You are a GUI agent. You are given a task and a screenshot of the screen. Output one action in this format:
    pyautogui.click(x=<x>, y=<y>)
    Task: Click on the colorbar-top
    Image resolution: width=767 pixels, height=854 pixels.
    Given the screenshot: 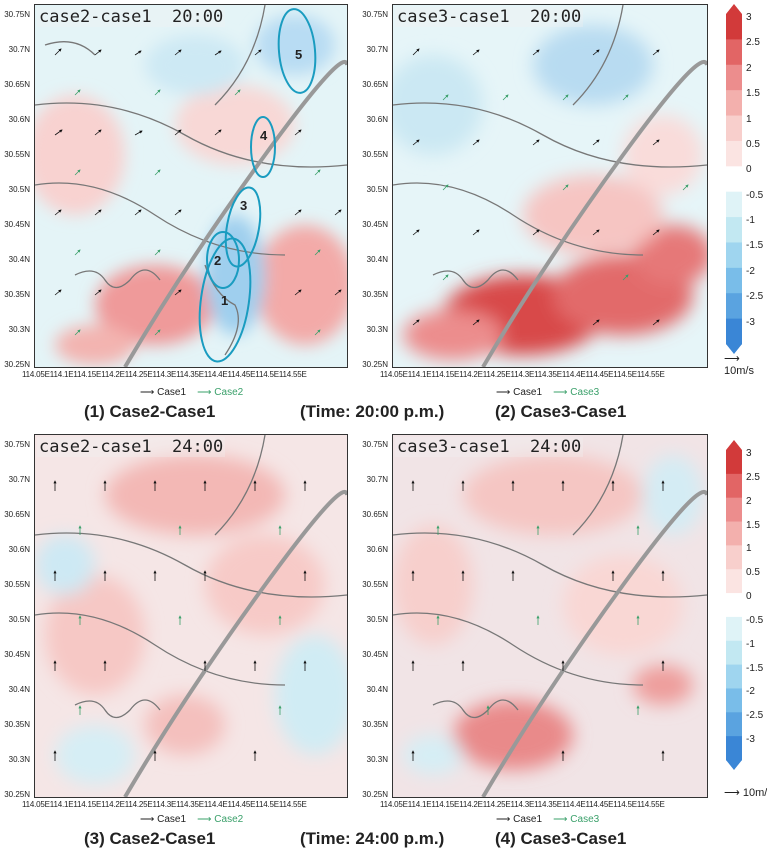 What is the action you would take?
    pyautogui.click(x=734, y=181)
    